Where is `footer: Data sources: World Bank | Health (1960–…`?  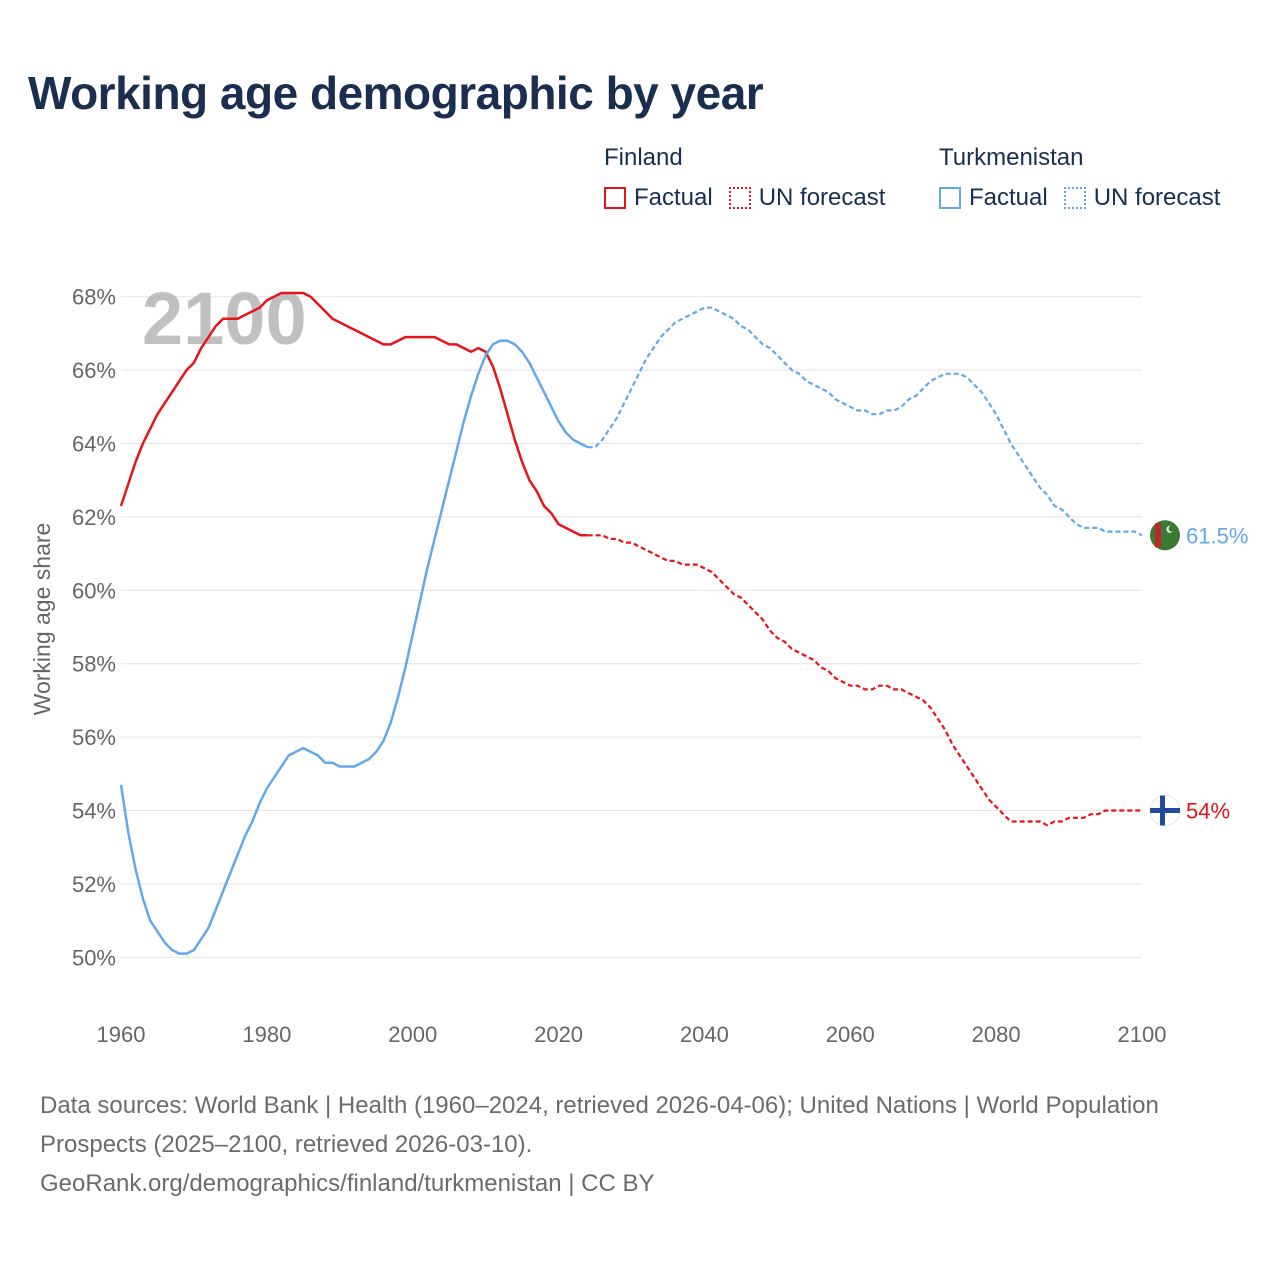
footer: Data sources: World Bank | Health (1960–… is located at coordinates (630, 1144).